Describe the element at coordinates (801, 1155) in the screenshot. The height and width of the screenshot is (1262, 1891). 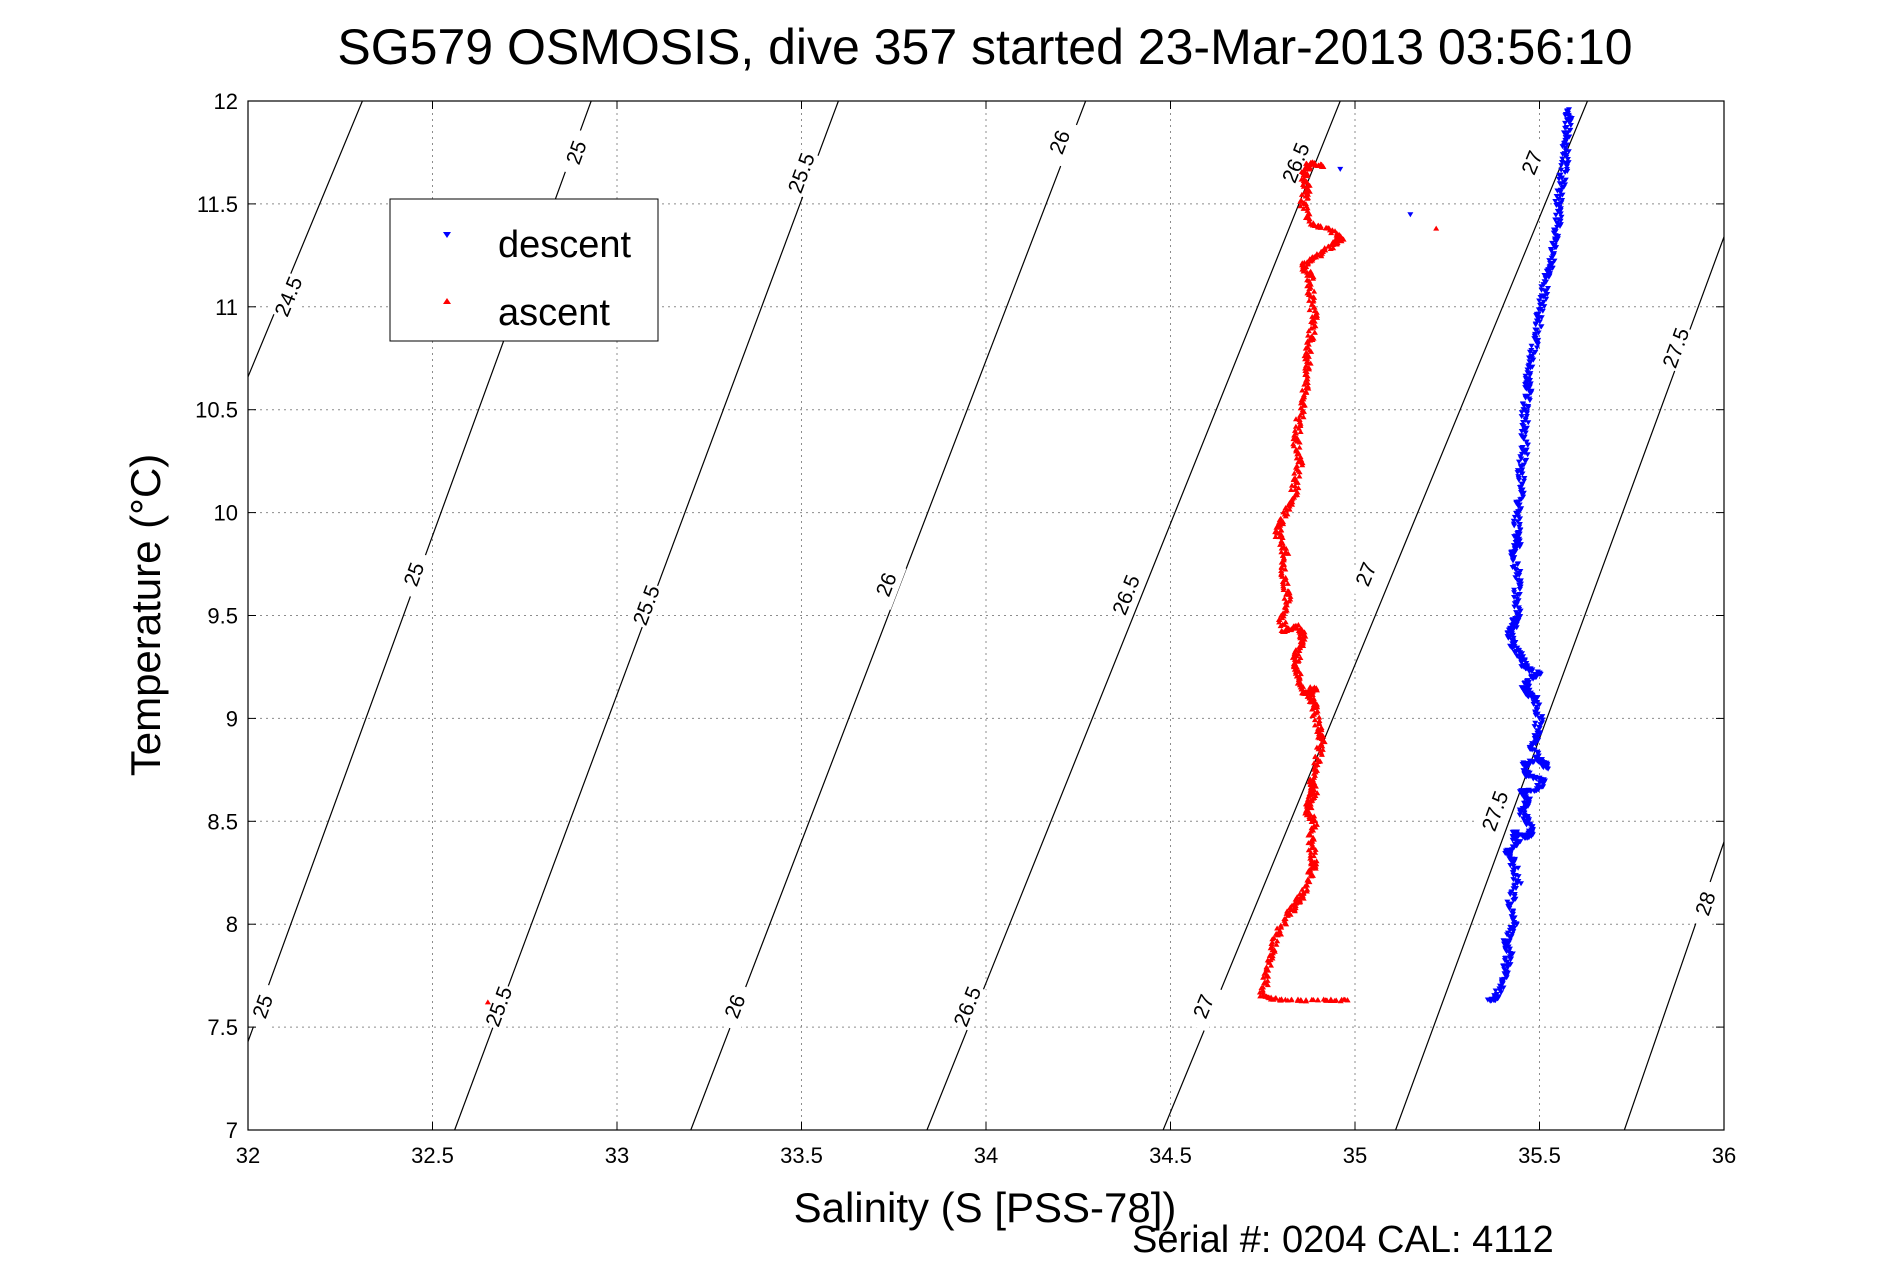
I see `x-tick-label-3: 33.5` at that location.